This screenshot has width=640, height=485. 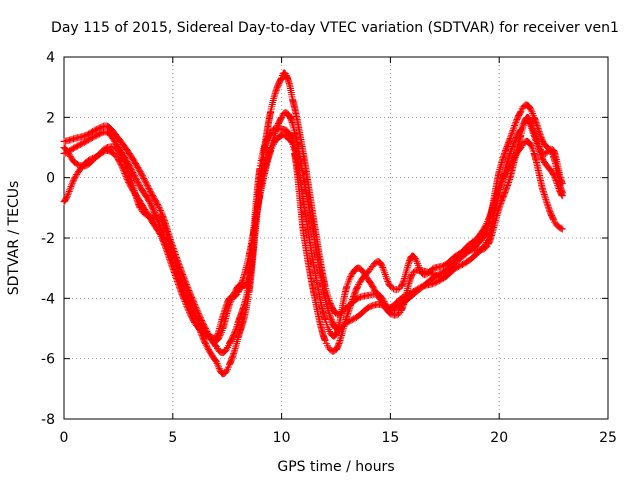 What do you see at coordinates (48, 420) in the screenshot?
I see `y-tick-label: -8` at bounding box center [48, 420].